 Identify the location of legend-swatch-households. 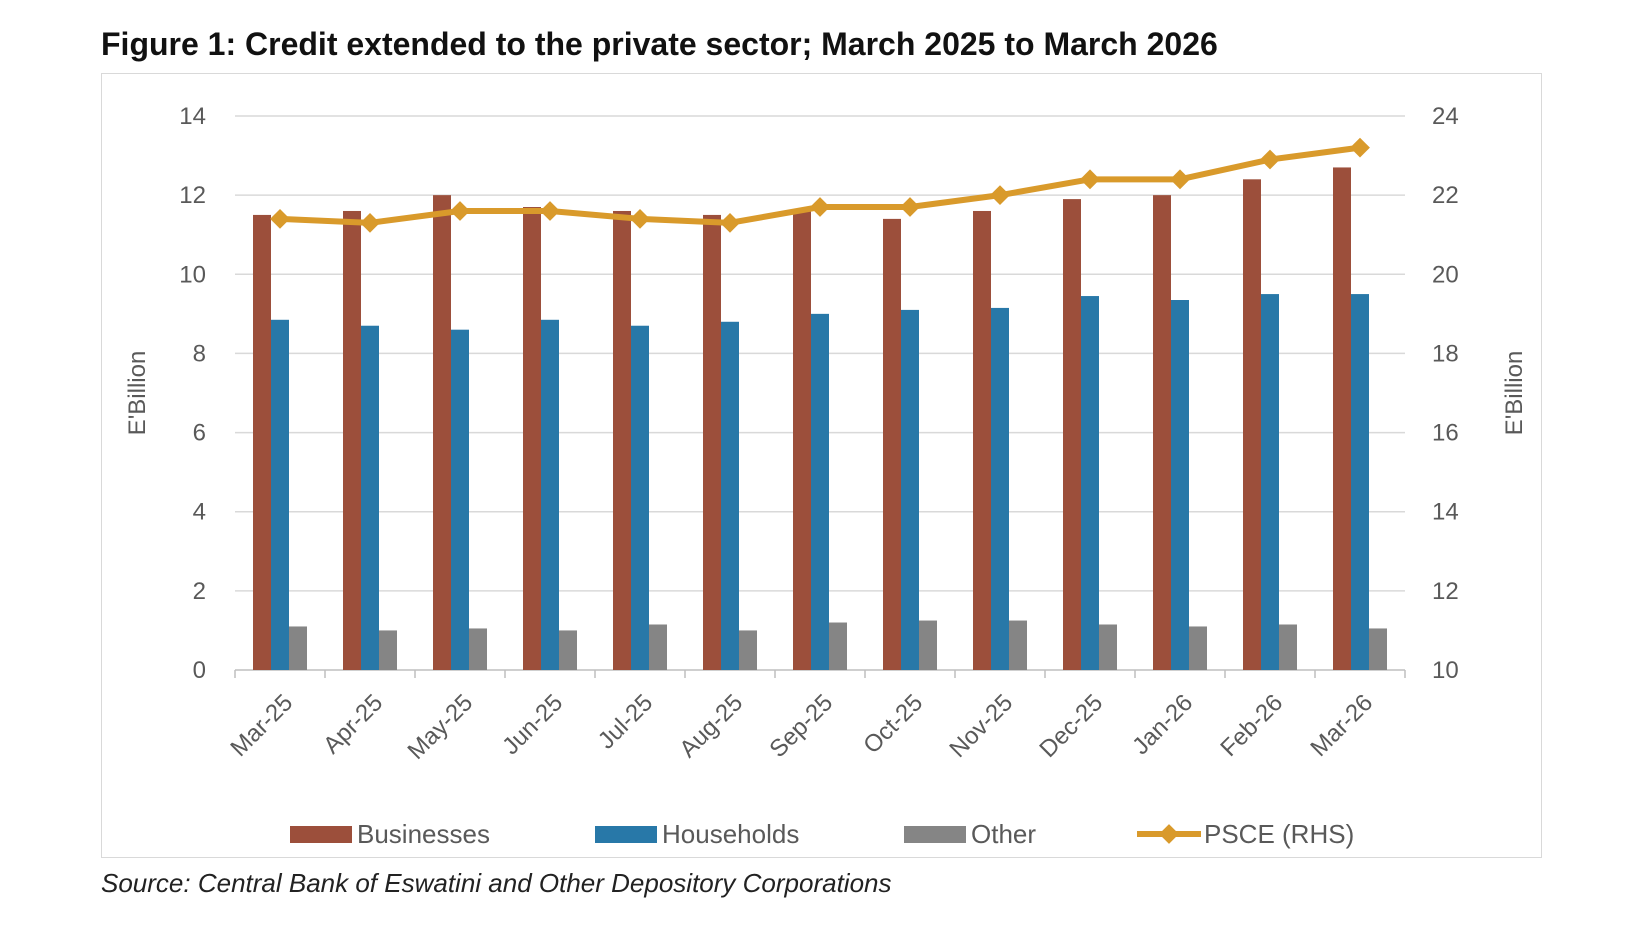
(626, 834).